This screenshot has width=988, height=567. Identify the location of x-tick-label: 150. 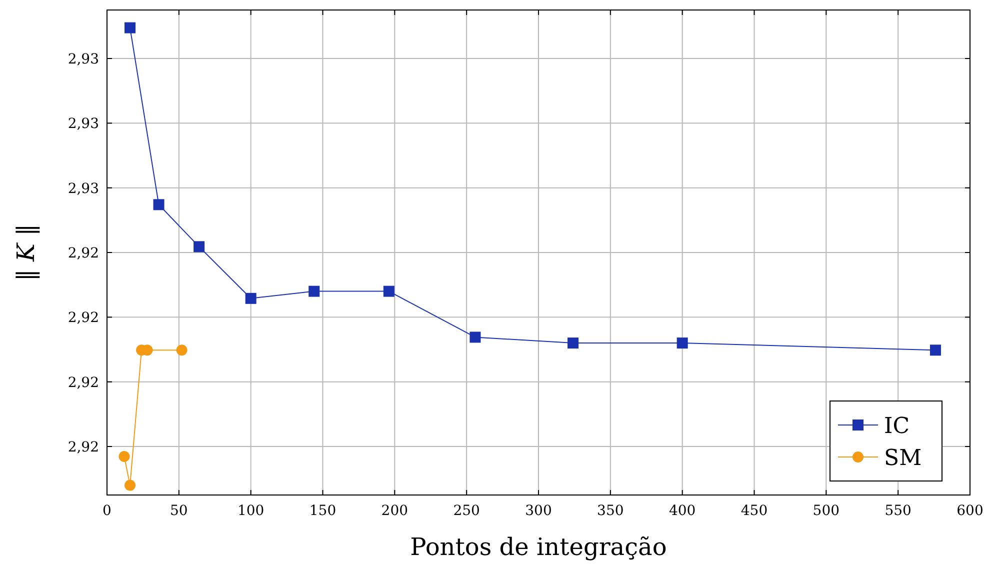
(322, 511).